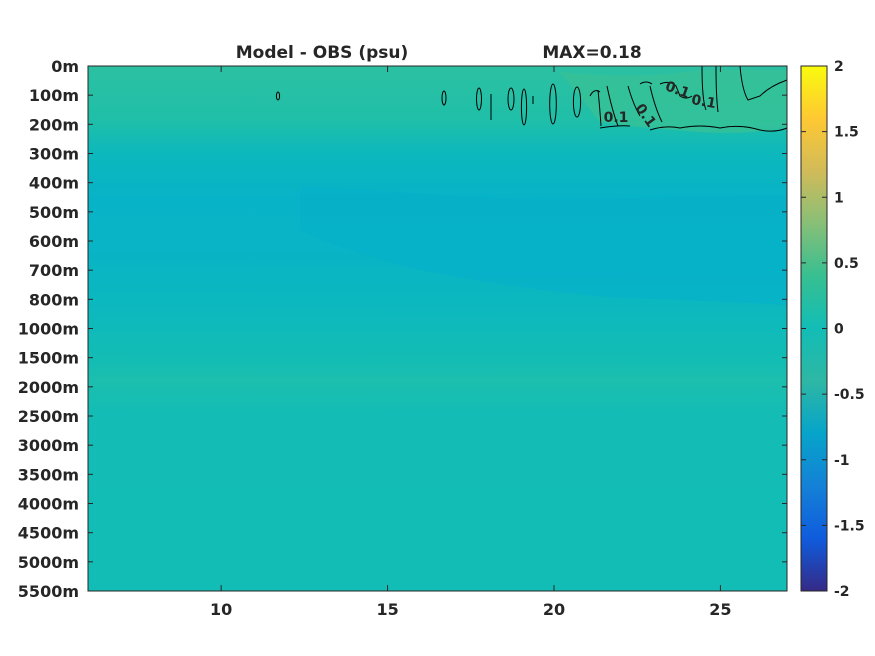 The image size is (875, 656). What do you see at coordinates (48, 445) in the screenshot?
I see `y-tick-label: 3000m` at bounding box center [48, 445].